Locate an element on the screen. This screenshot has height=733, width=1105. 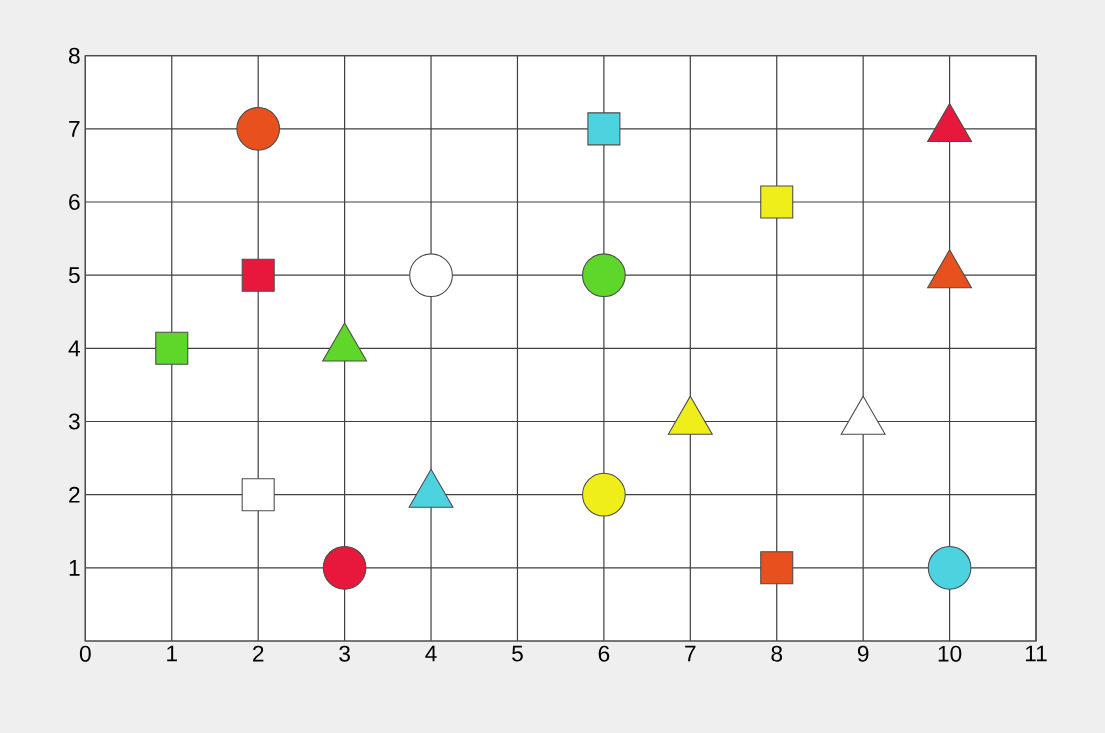
x-tick-label: 10 is located at coordinates (950, 653).